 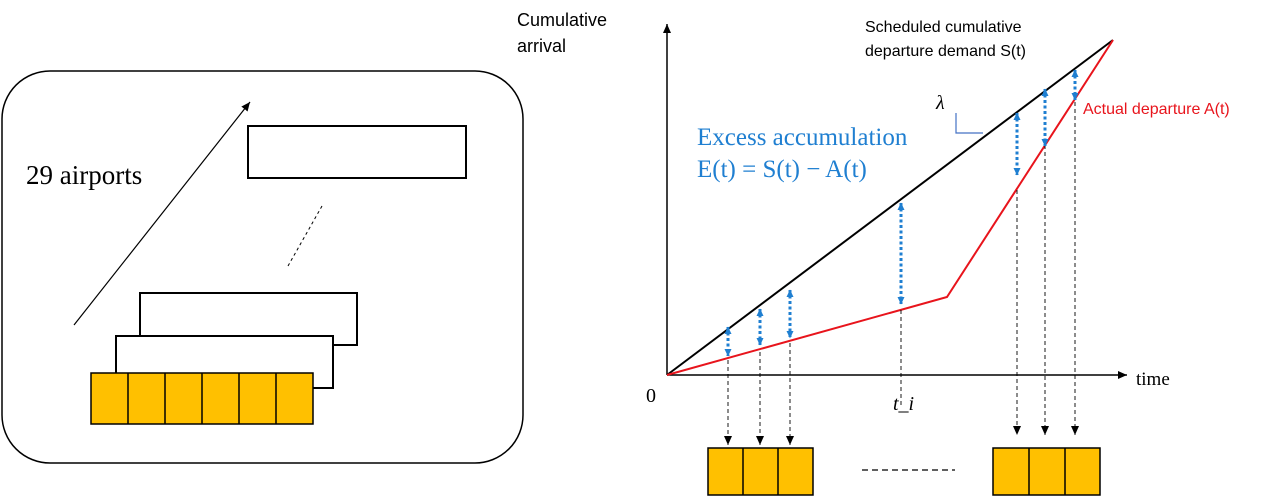 I want to click on scheduled-demand-label-line2: departure demand S(t), so click(x=945, y=51).